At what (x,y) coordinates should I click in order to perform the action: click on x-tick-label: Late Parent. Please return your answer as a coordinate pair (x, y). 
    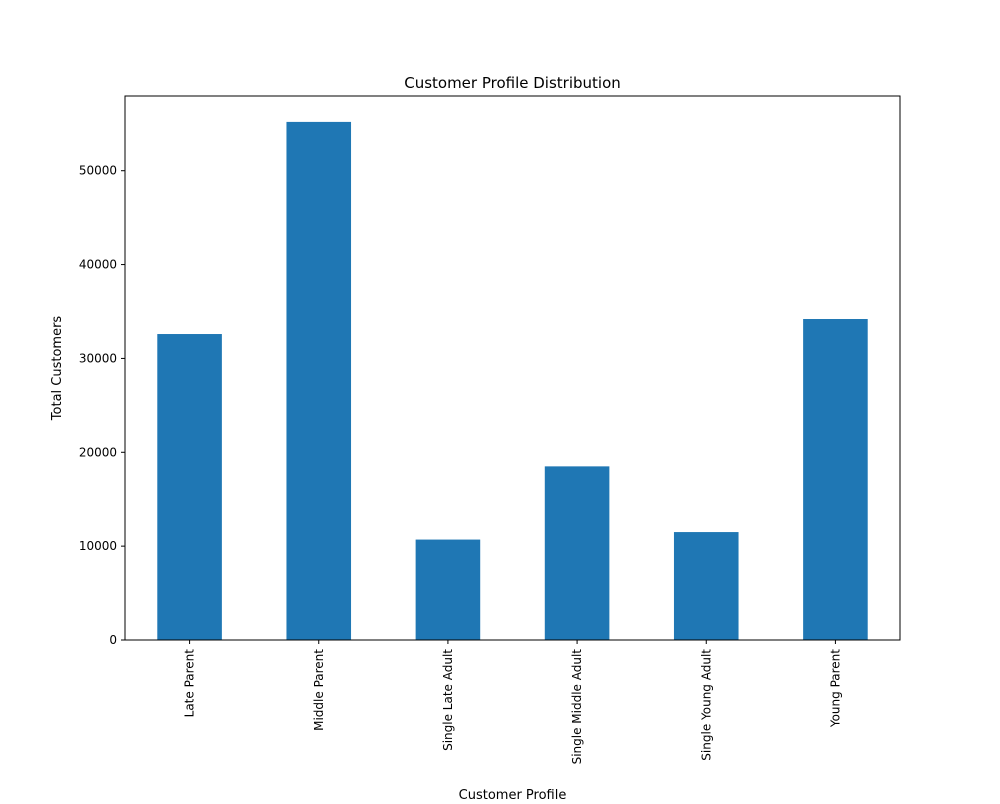
    Looking at the image, I should click on (190, 683).